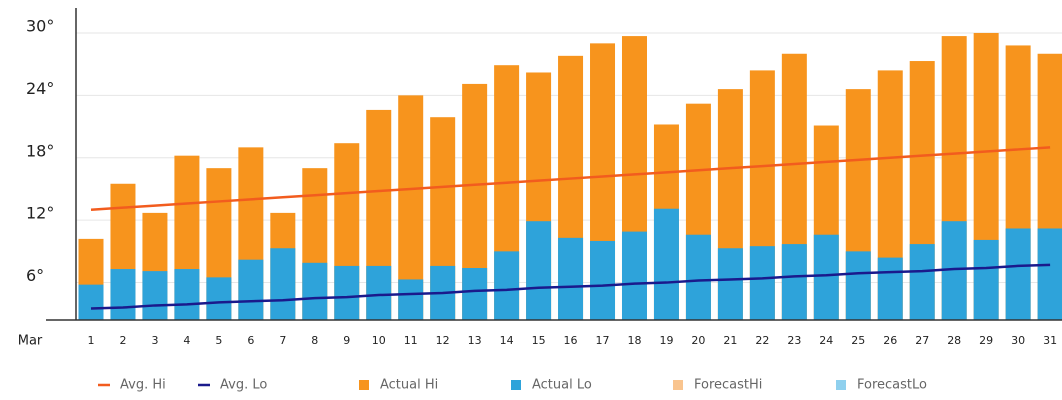 The height and width of the screenshot is (400, 1062). Describe the element at coordinates (143, 385) in the screenshot. I see `legend-label: Avg. Hi` at that location.